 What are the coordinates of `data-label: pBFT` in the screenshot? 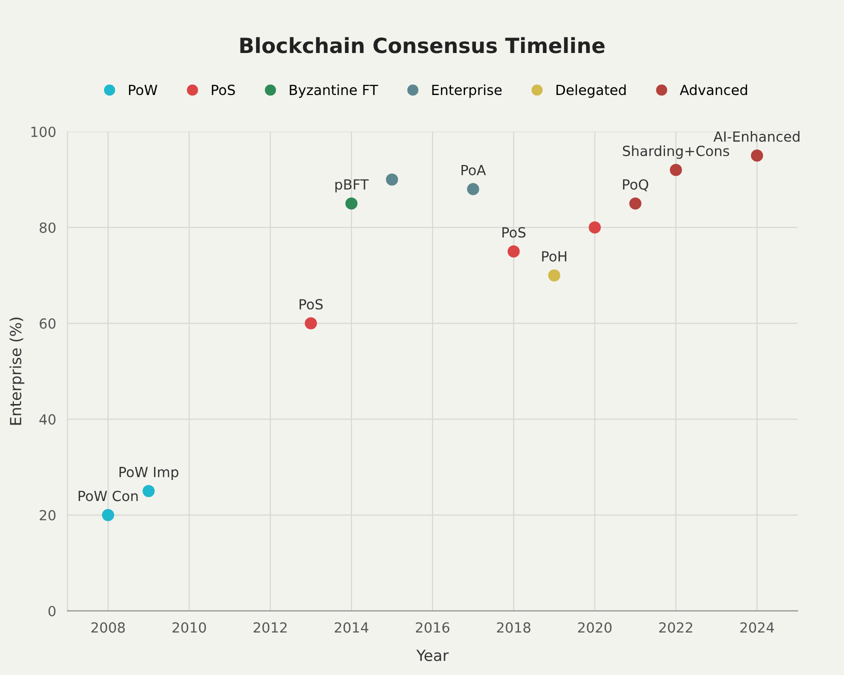 It's located at (352, 185).